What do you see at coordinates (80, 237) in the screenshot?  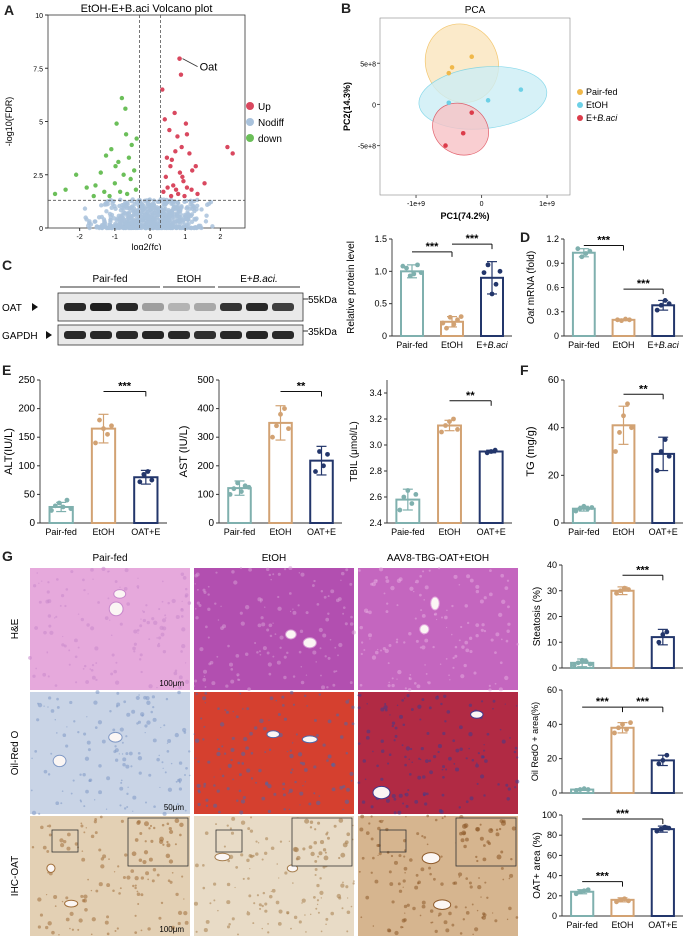 I see `volcano-xtick-label: -2` at bounding box center [80, 237].